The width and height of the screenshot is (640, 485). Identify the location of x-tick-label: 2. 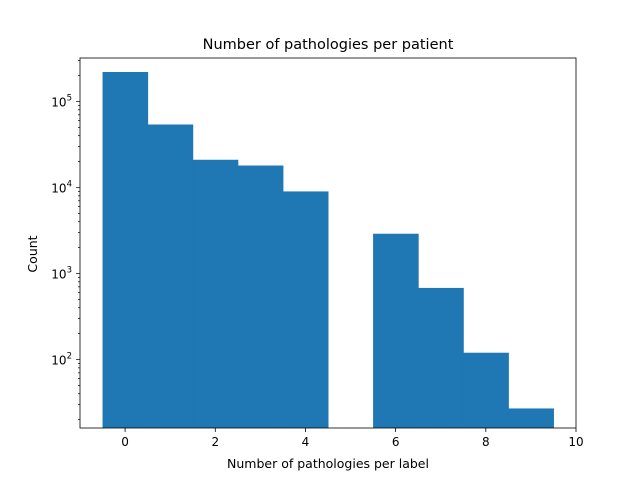
(215, 442).